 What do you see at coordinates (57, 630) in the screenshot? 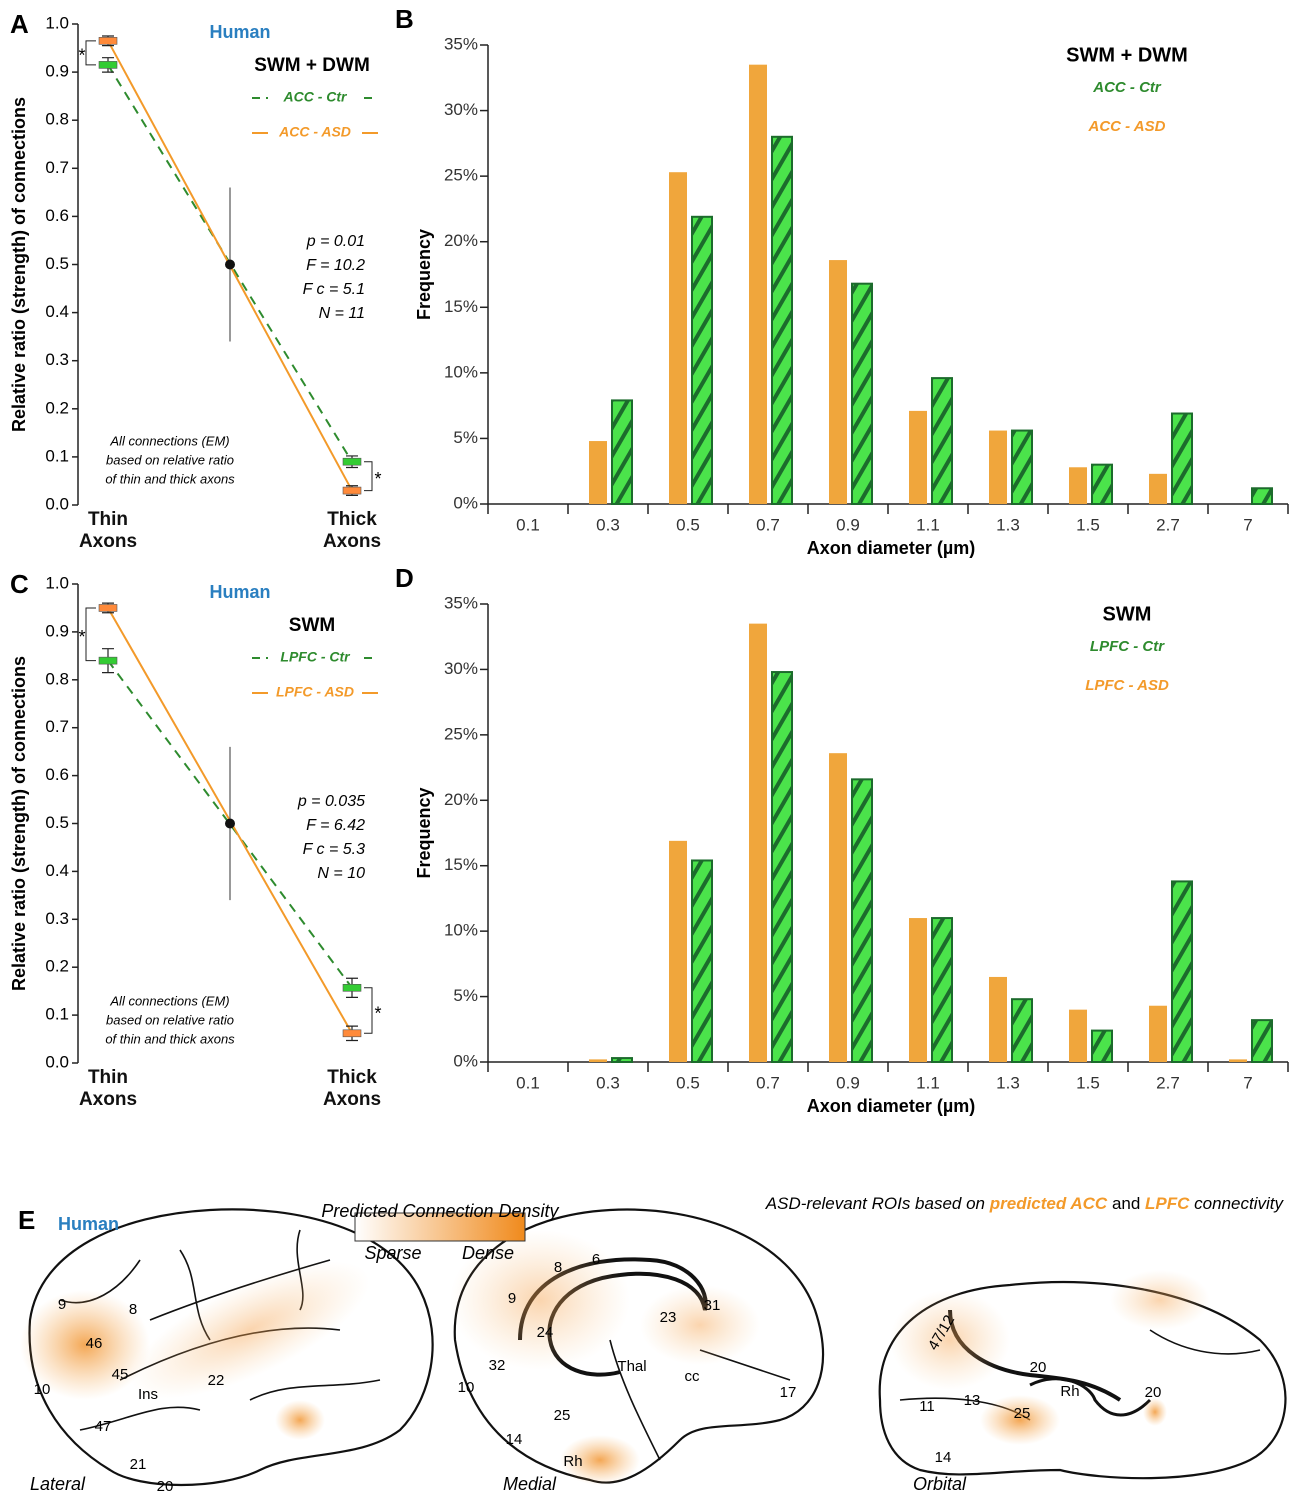
I see `y-tick-label: 0.9` at bounding box center [57, 630].